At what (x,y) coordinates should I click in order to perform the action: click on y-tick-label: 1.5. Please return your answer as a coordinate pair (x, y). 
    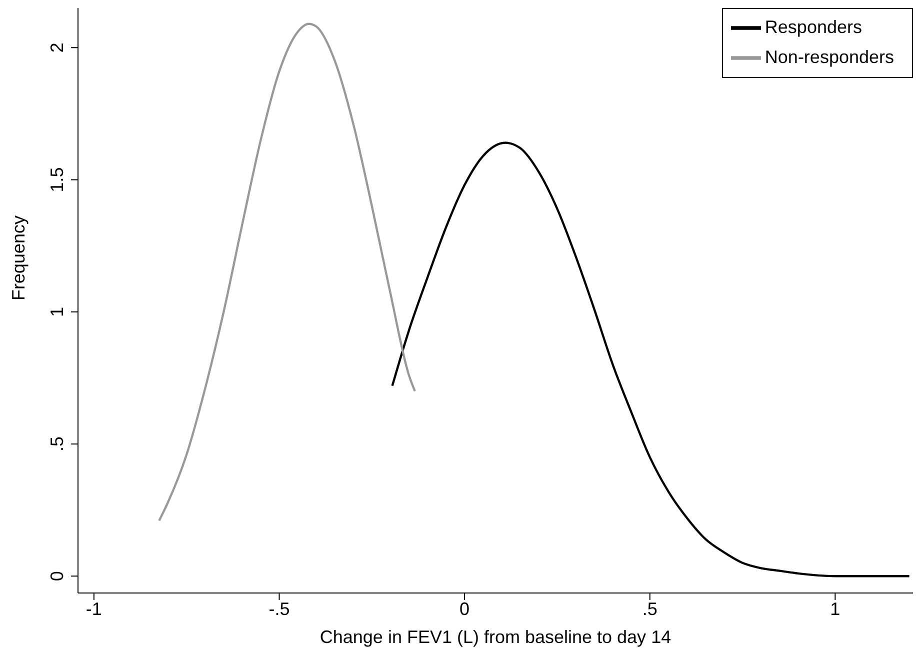
    Looking at the image, I should click on (57, 179).